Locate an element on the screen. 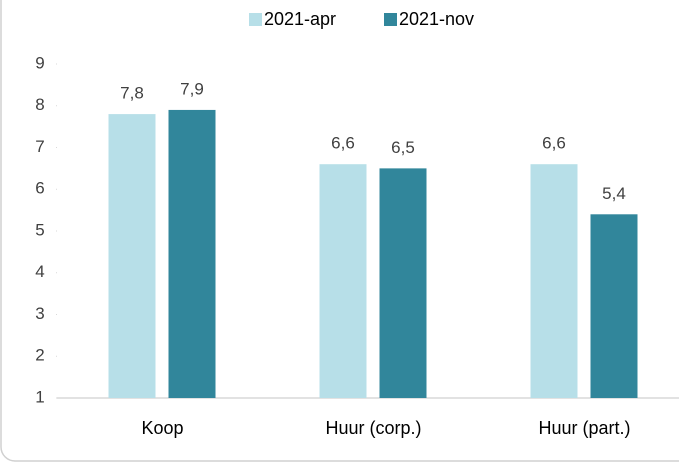 This screenshot has width=679, height=463. data-label: 7,8 is located at coordinates (132, 93).